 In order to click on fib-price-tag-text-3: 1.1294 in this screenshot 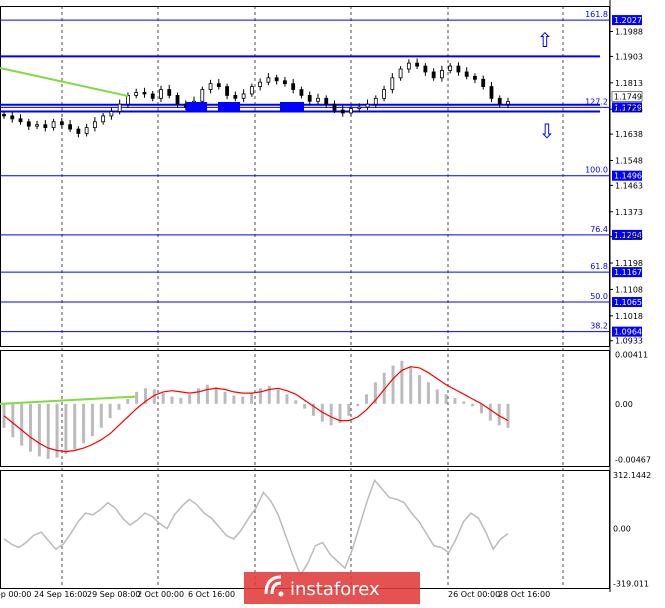, I will do `click(628, 235)`.